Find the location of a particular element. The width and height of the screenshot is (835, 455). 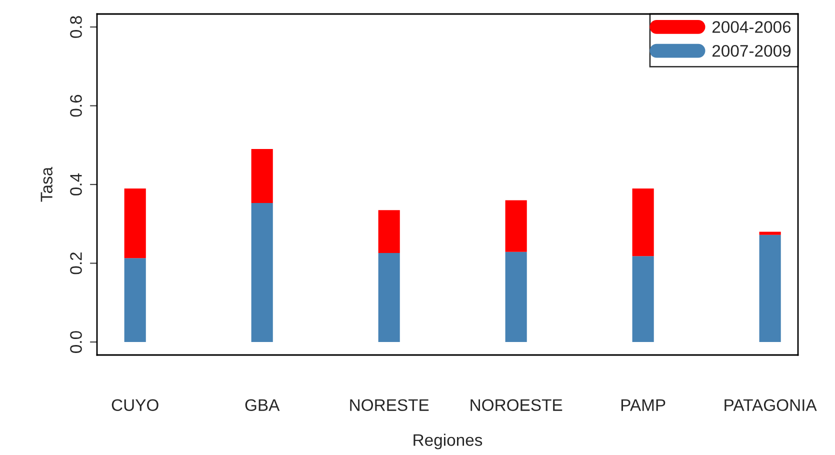

x-tick-label: CUYO is located at coordinates (135, 405).